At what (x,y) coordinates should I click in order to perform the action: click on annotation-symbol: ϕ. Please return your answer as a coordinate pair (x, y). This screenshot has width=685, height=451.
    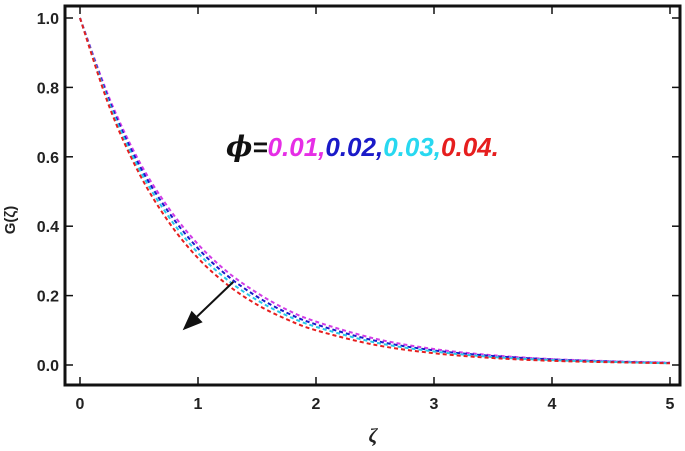
    Looking at the image, I should click on (239, 146).